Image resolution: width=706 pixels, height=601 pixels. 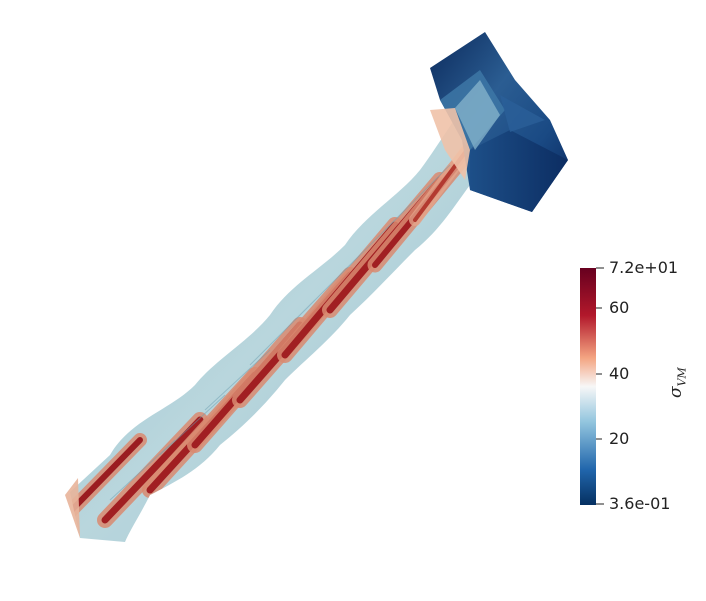 What do you see at coordinates (644, 267) in the screenshot?
I see `colorbar-max-label: 7.2e+01` at bounding box center [644, 267].